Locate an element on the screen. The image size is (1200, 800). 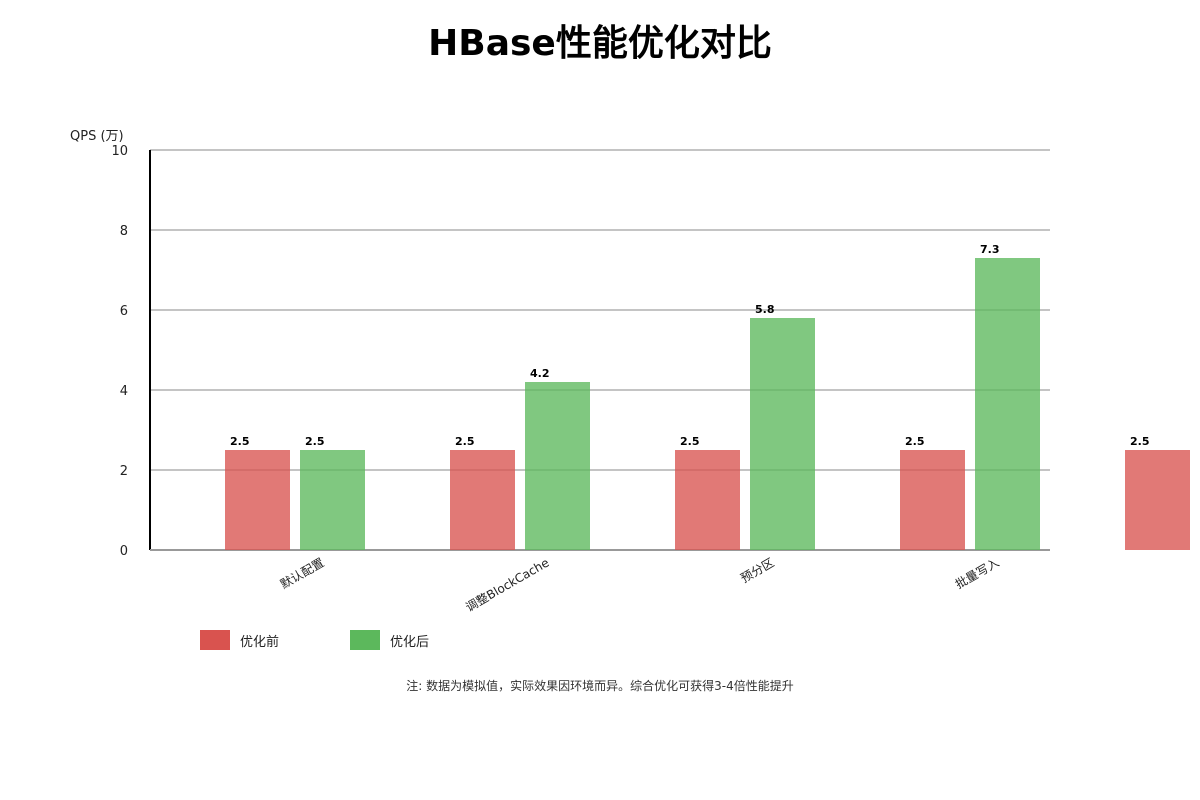
footnote: 注: 数据为模拟值，实际效果因环境而异。综合优化可获得3-4倍性能提升 is located at coordinates (600, 686).